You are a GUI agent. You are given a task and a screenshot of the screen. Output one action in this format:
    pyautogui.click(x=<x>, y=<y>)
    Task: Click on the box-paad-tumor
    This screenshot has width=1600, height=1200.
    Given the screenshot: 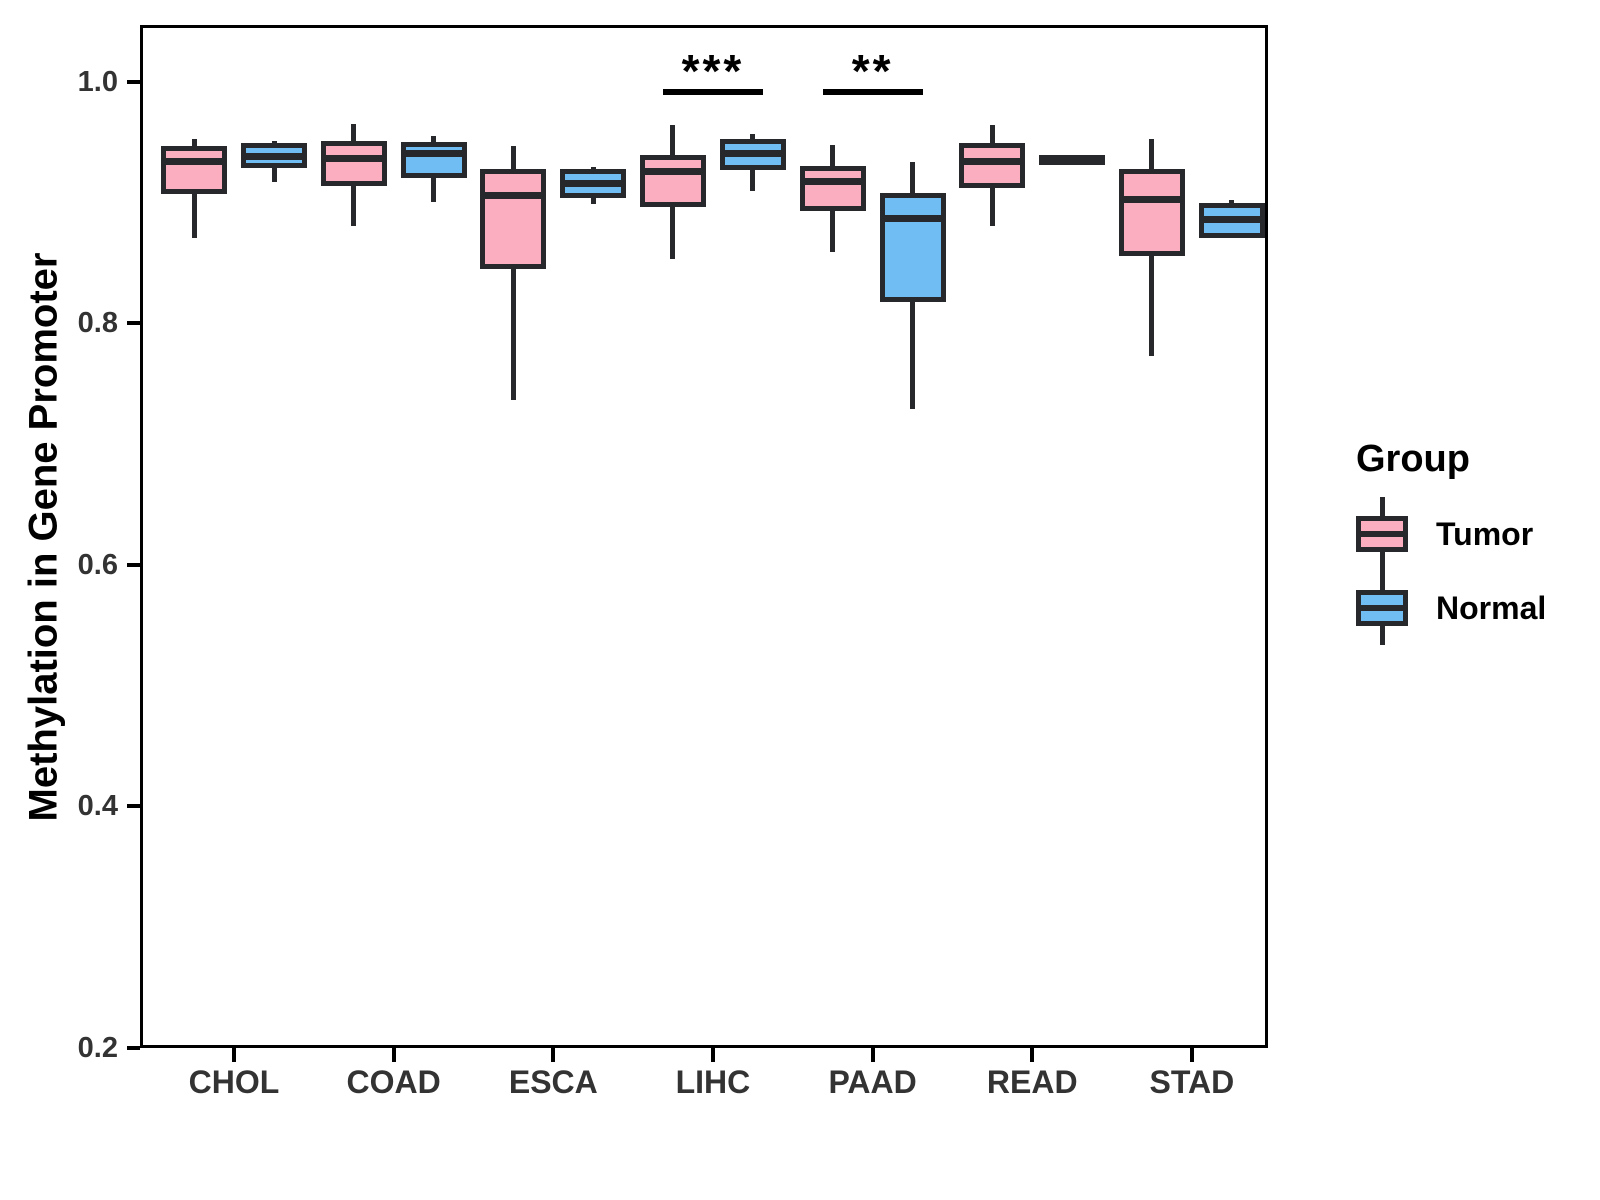 What is the action you would take?
    pyautogui.click(x=832, y=189)
    